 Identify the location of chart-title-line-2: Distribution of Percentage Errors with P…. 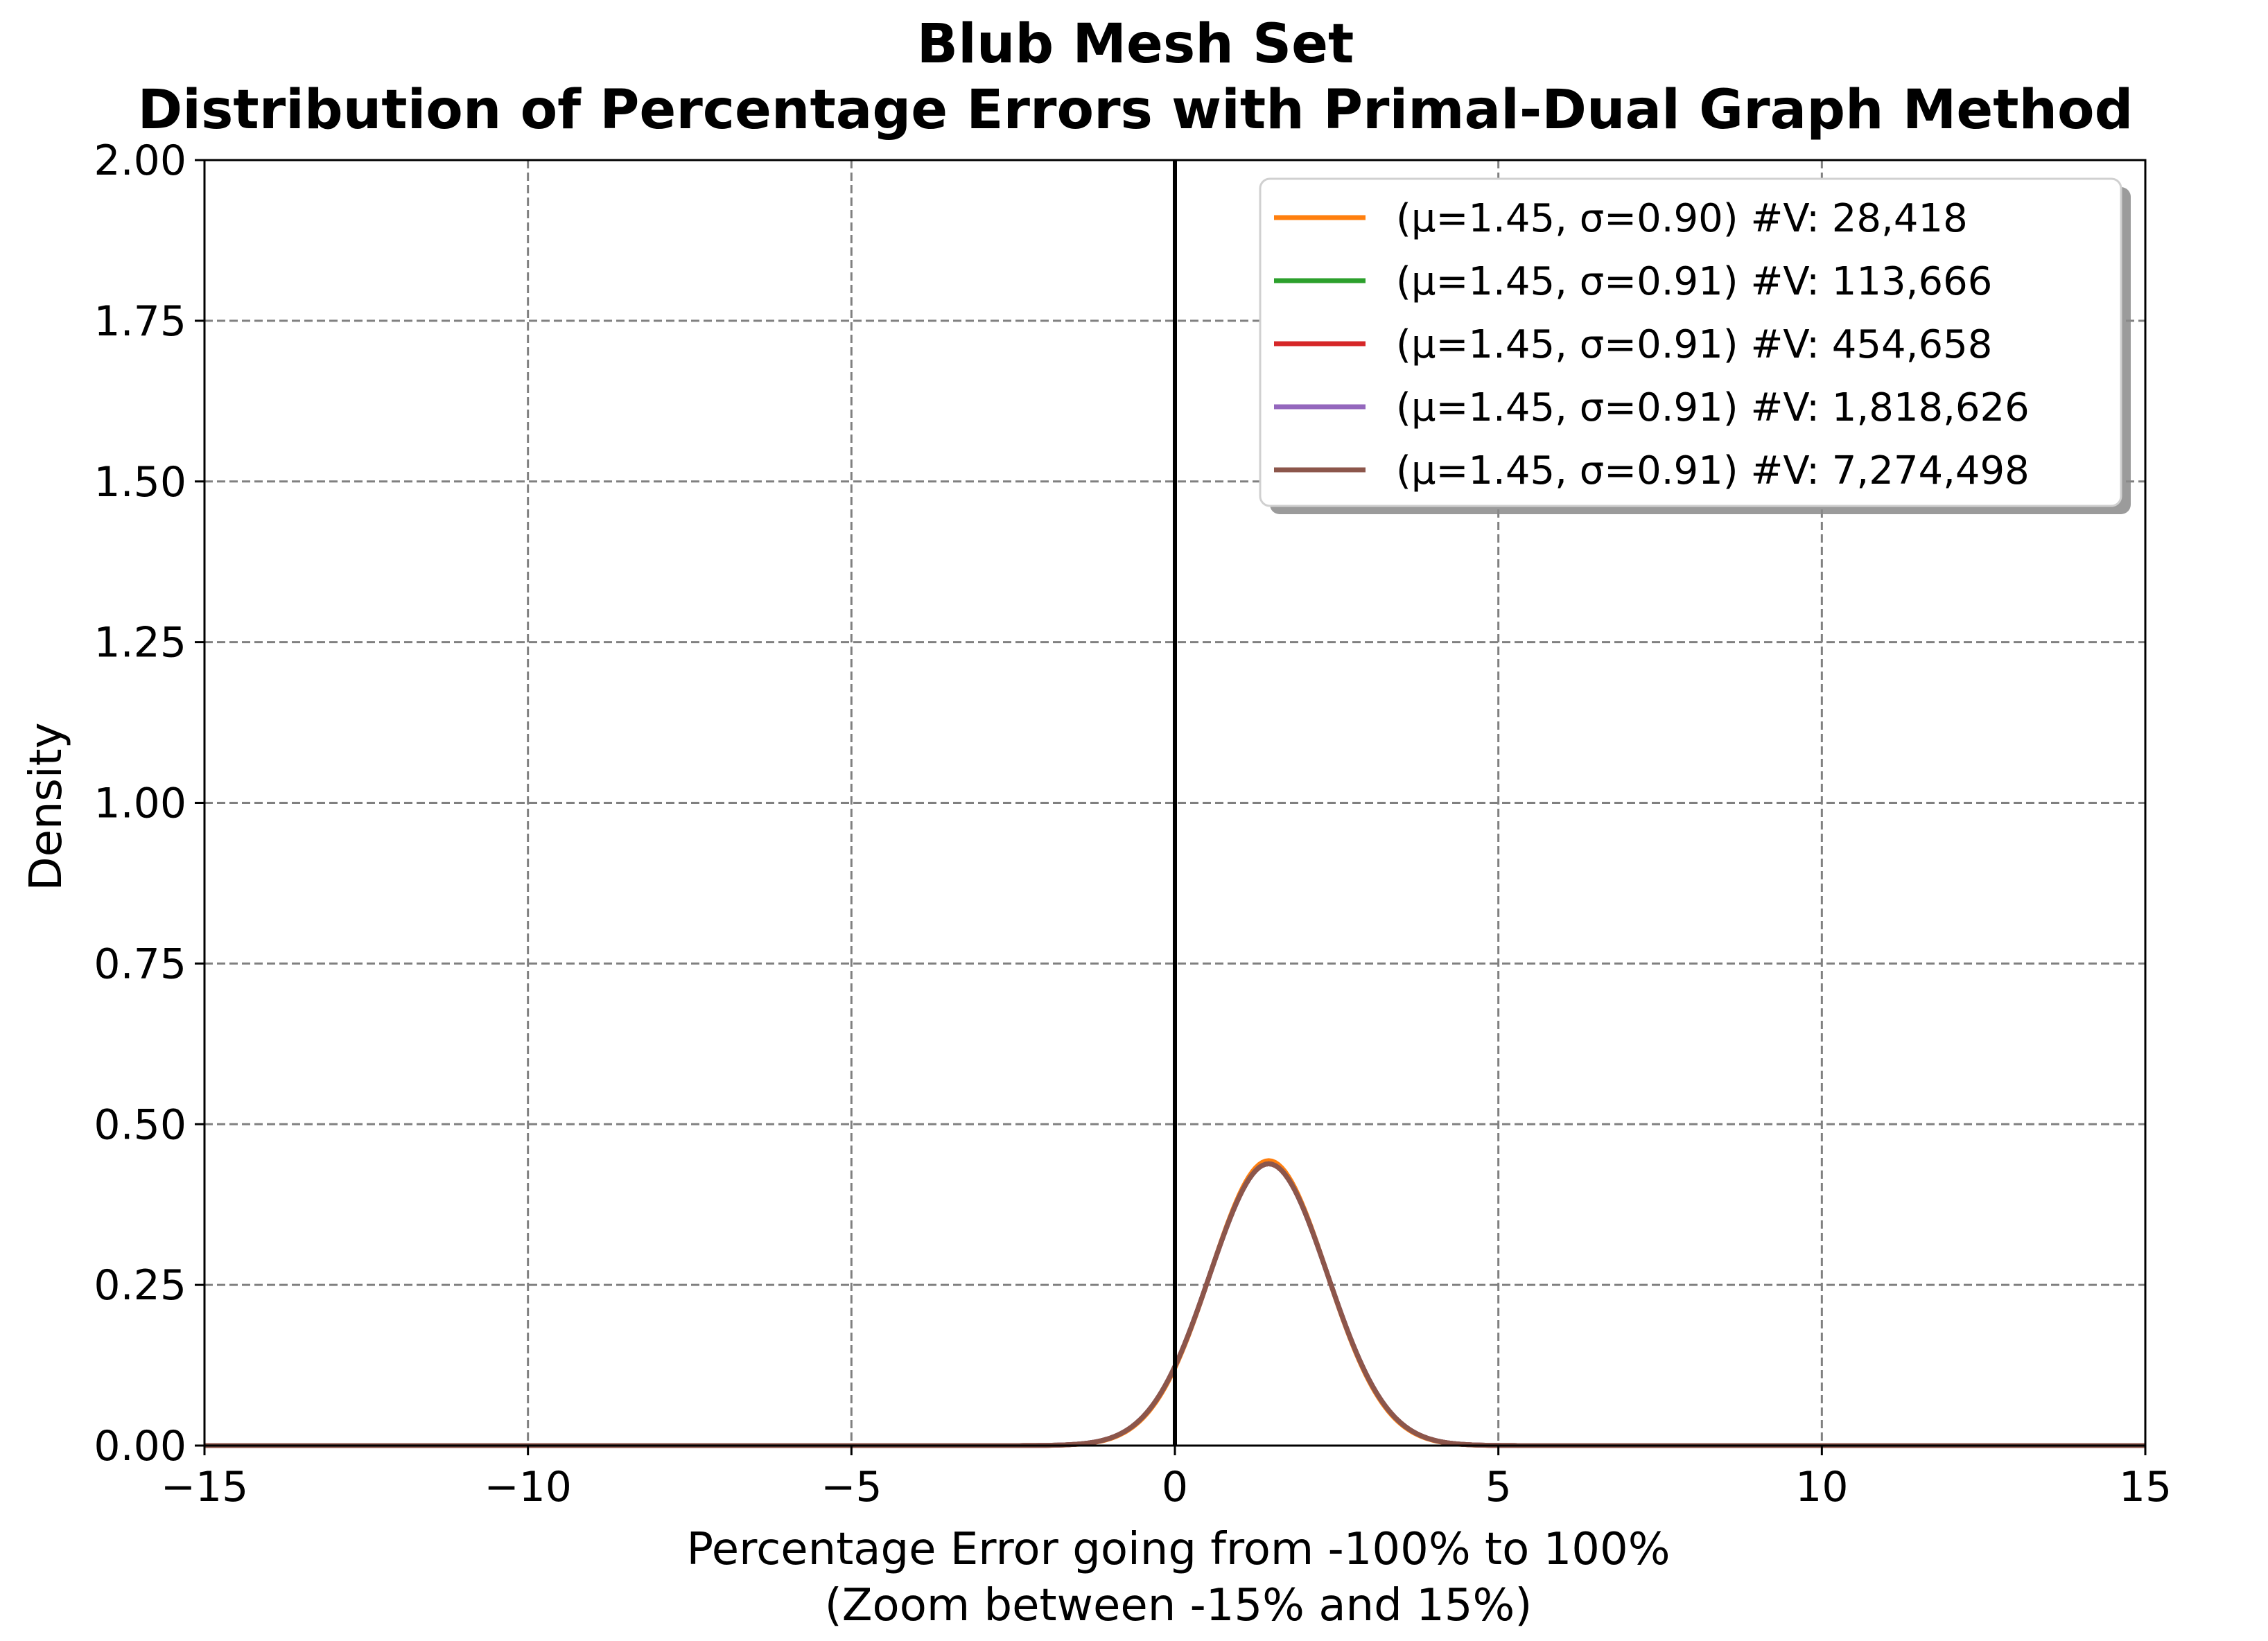
(1136, 110).